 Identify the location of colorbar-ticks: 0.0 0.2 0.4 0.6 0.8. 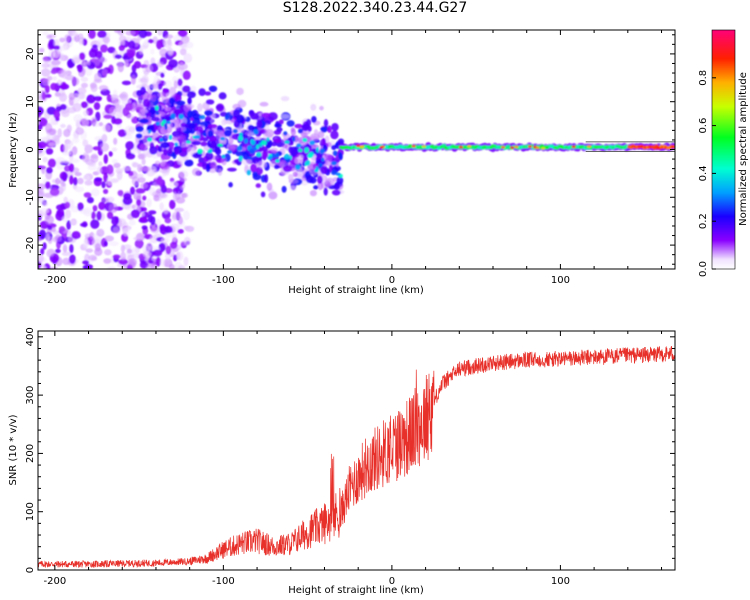
(707, 173).